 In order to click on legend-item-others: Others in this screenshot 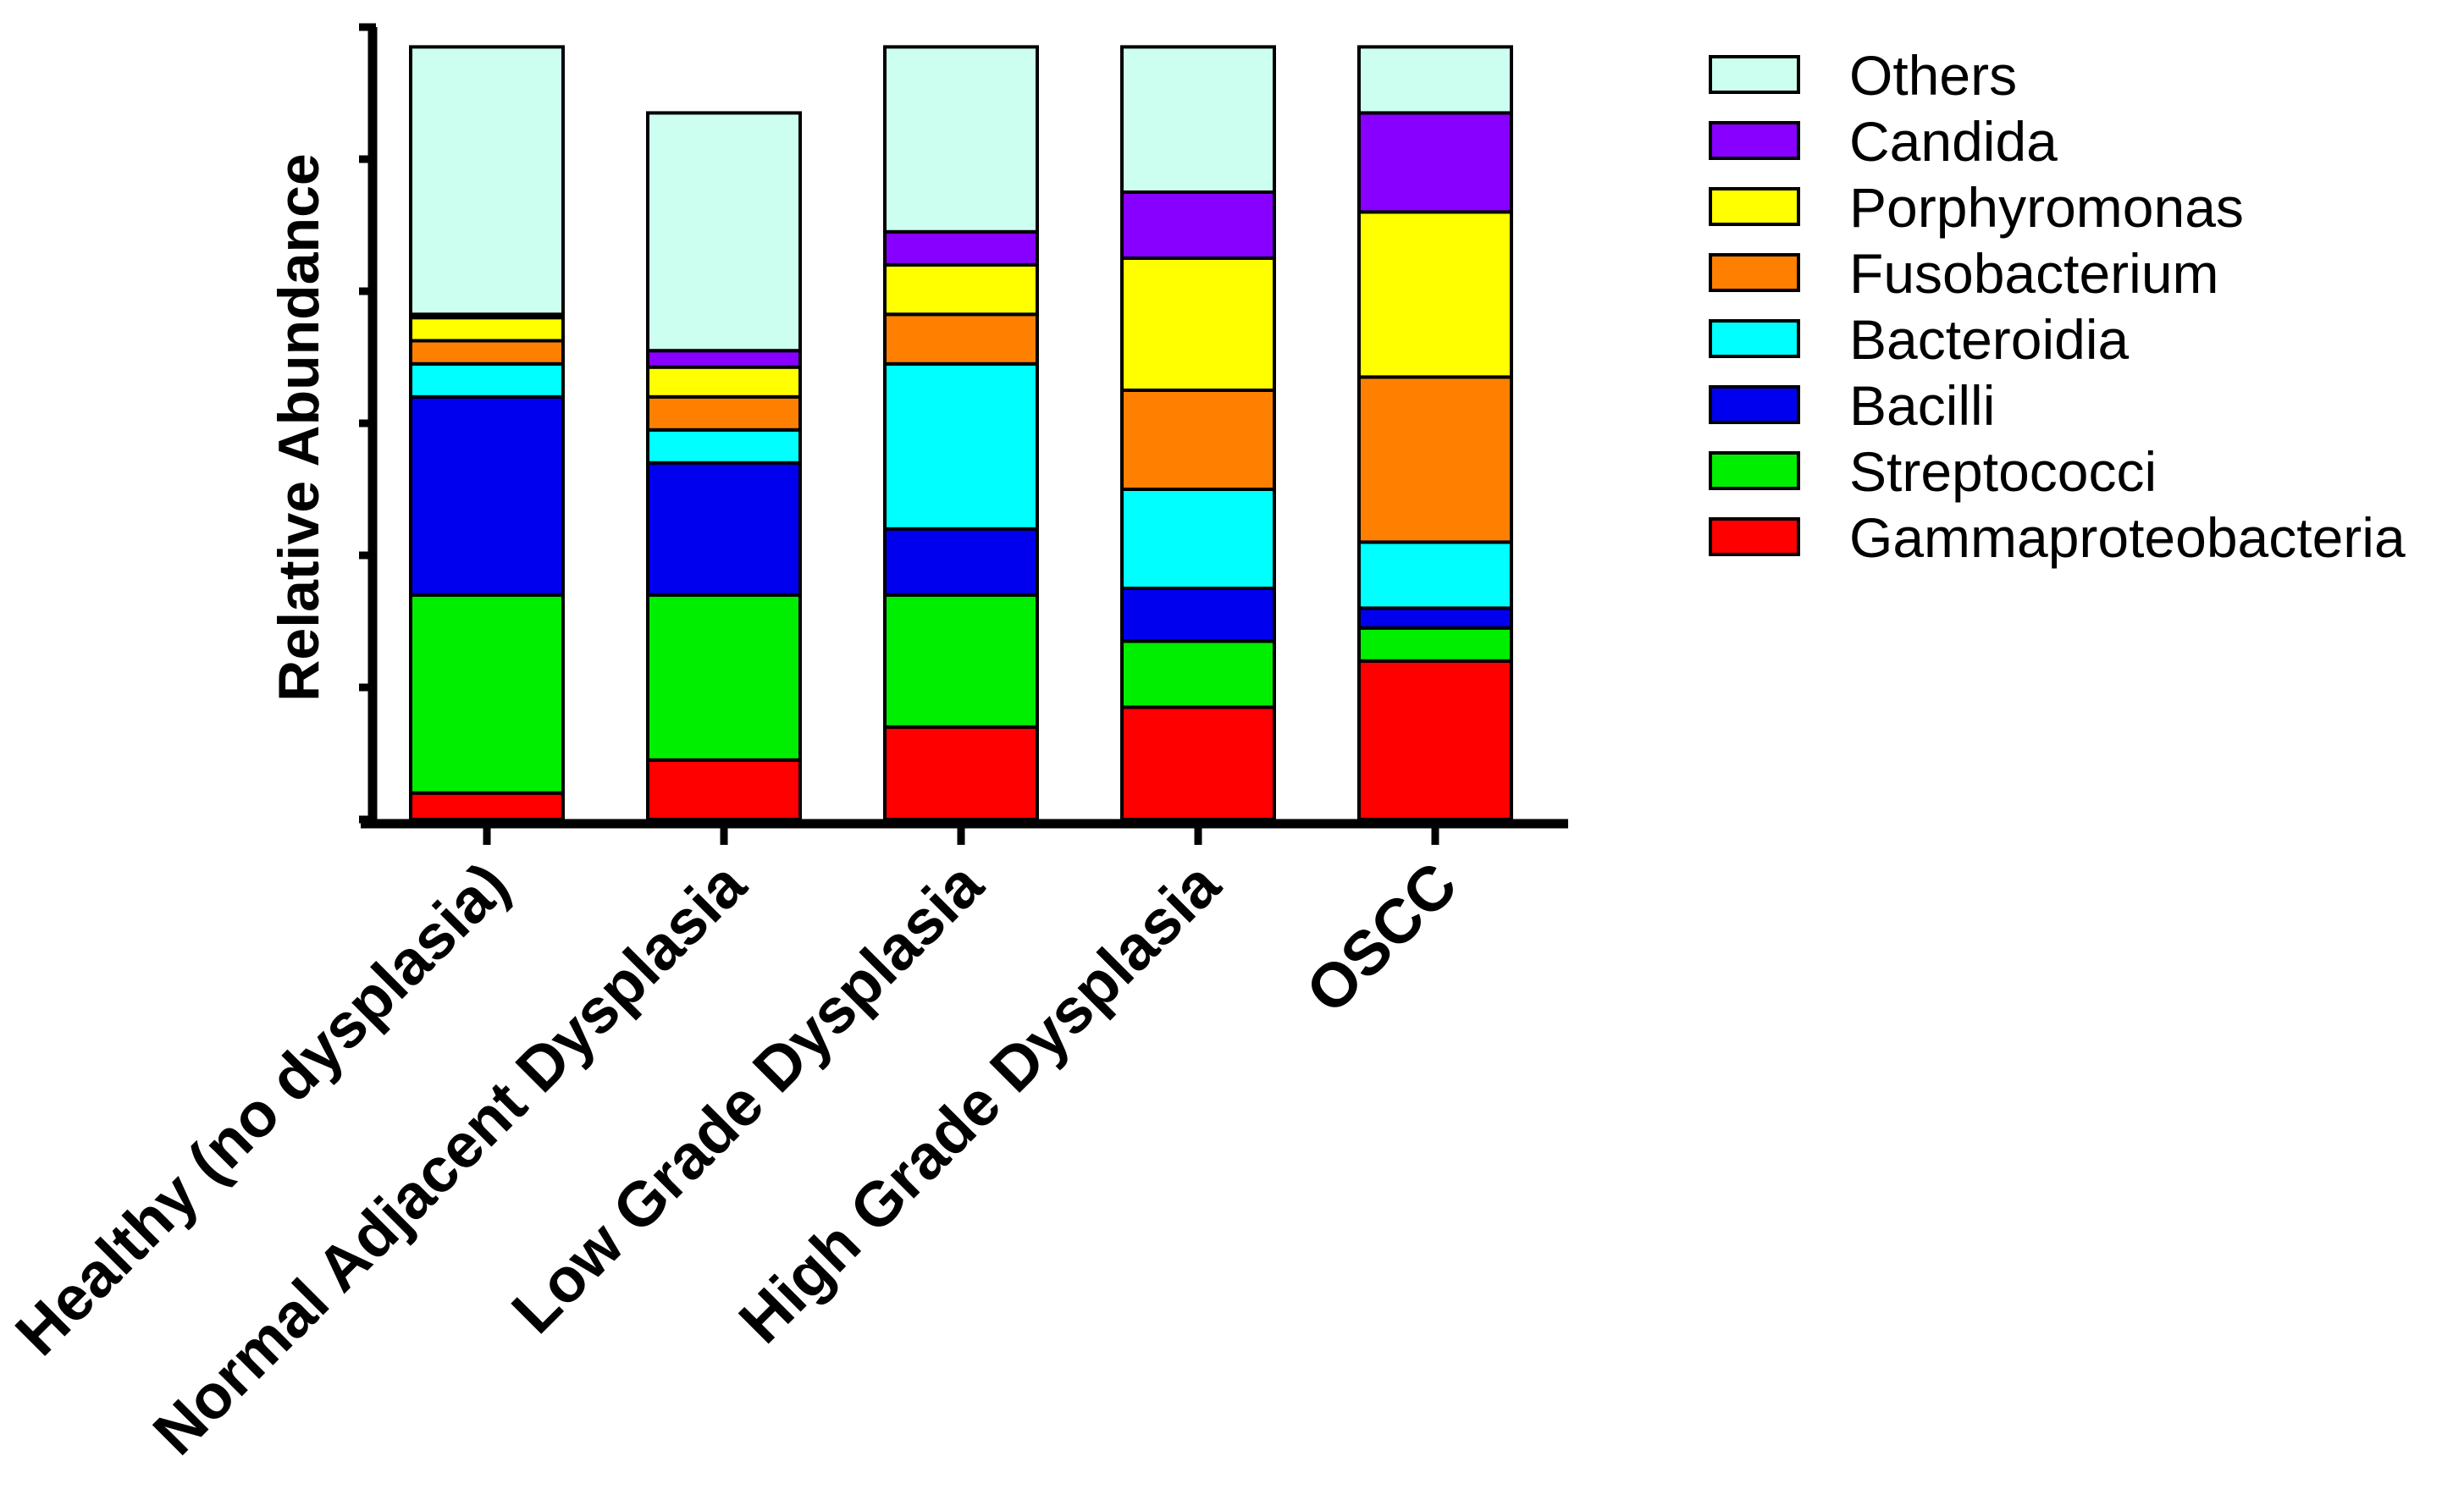, I will do `click(1863, 75)`.